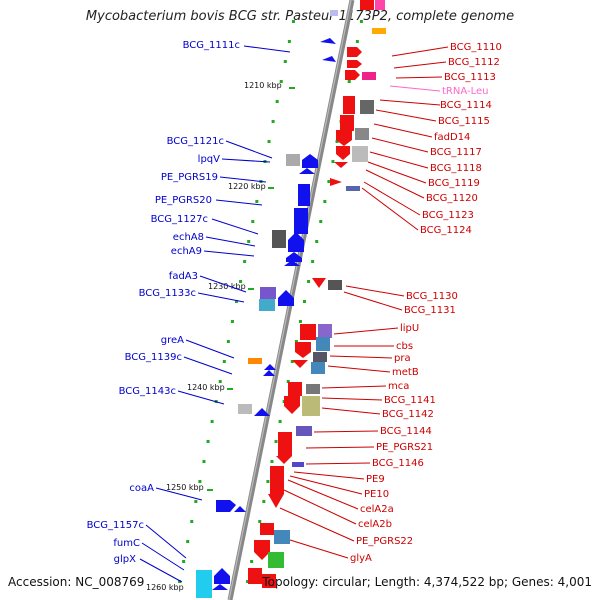 The width and height of the screenshot is (600, 600). I want to click on gene-label: BCG_1120, so click(452, 198).